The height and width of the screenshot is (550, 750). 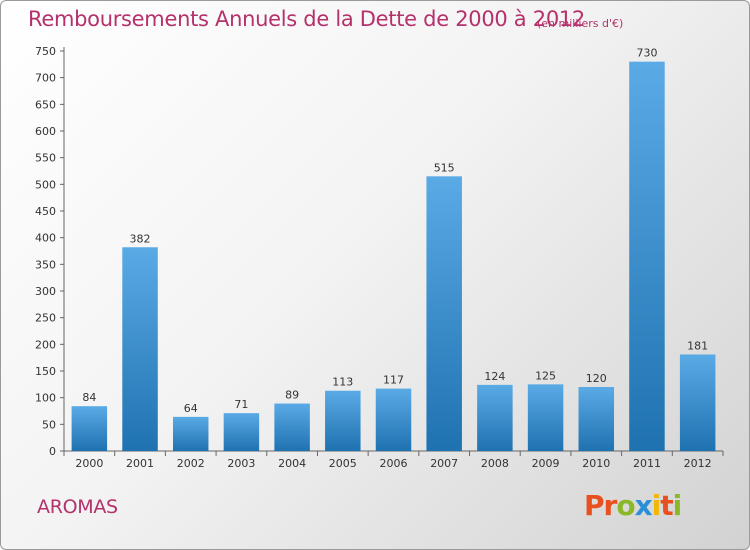 What do you see at coordinates (140, 238) in the screenshot?
I see `data-label: 382` at bounding box center [140, 238].